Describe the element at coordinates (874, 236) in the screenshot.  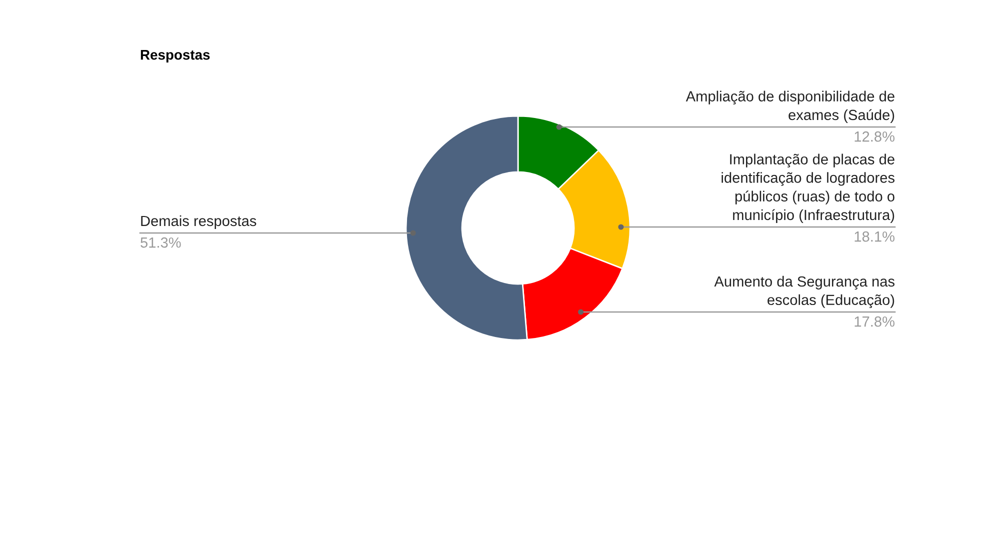
I see `data-label: 18.1%` at that location.